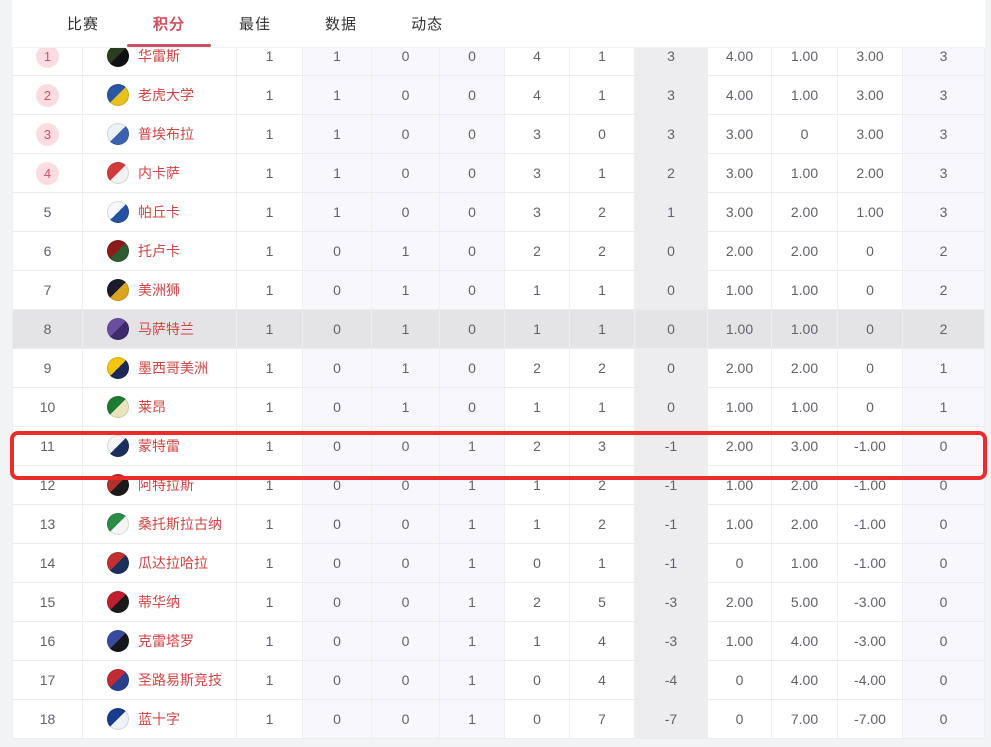 The width and height of the screenshot is (991, 747). What do you see at coordinates (47, 563) in the screenshot?
I see `rank-cell: 14` at bounding box center [47, 563].